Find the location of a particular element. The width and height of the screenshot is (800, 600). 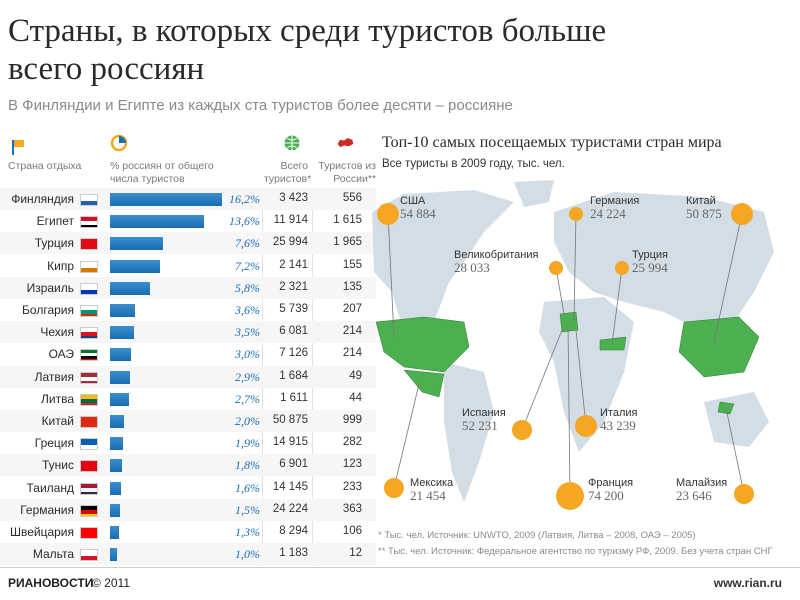

russian-tourists: 106 is located at coordinates (352, 531).